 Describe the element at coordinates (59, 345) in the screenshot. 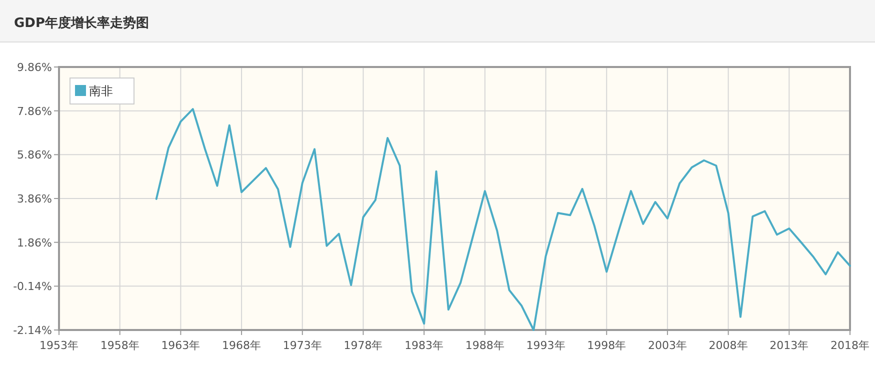

I see `x-tick-label: 1953年` at that location.